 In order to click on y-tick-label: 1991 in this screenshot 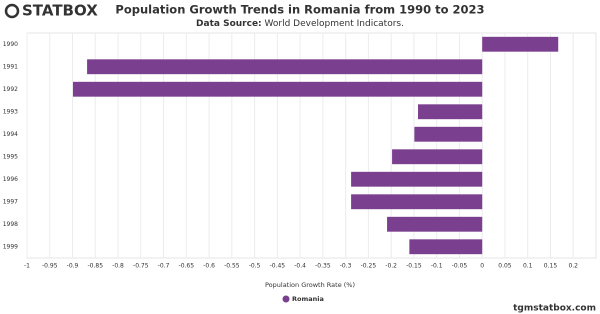, I will do `click(10, 66)`.